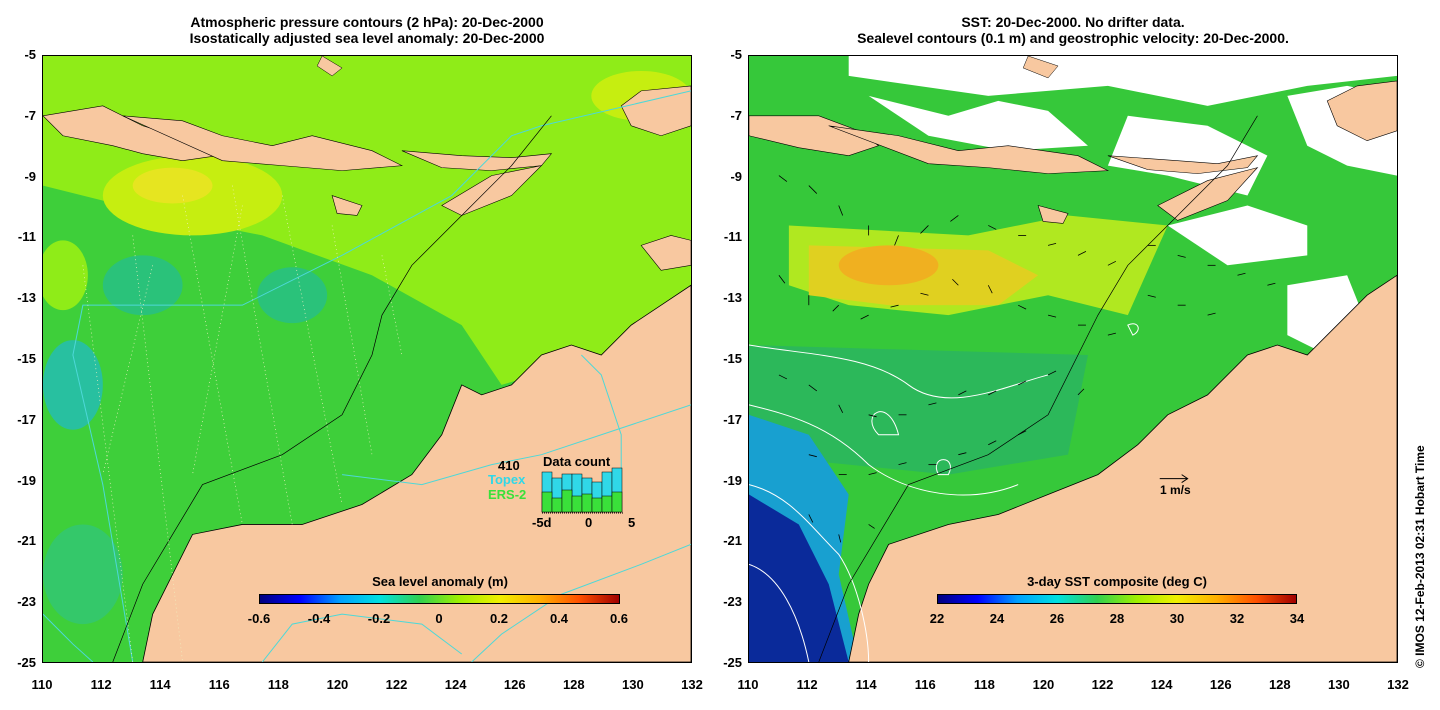  I want to click on left-colorbar, so click(439, 599).